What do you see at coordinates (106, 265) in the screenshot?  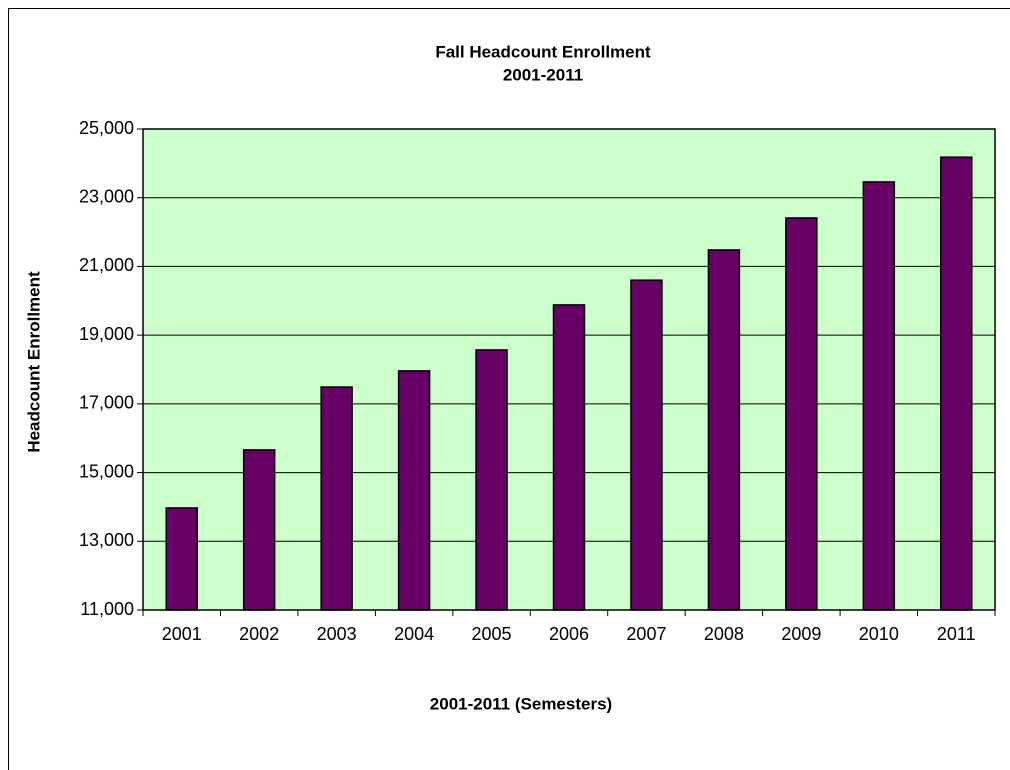 I see `y-tick-label: 21,000` at bounding box center [106, 265].